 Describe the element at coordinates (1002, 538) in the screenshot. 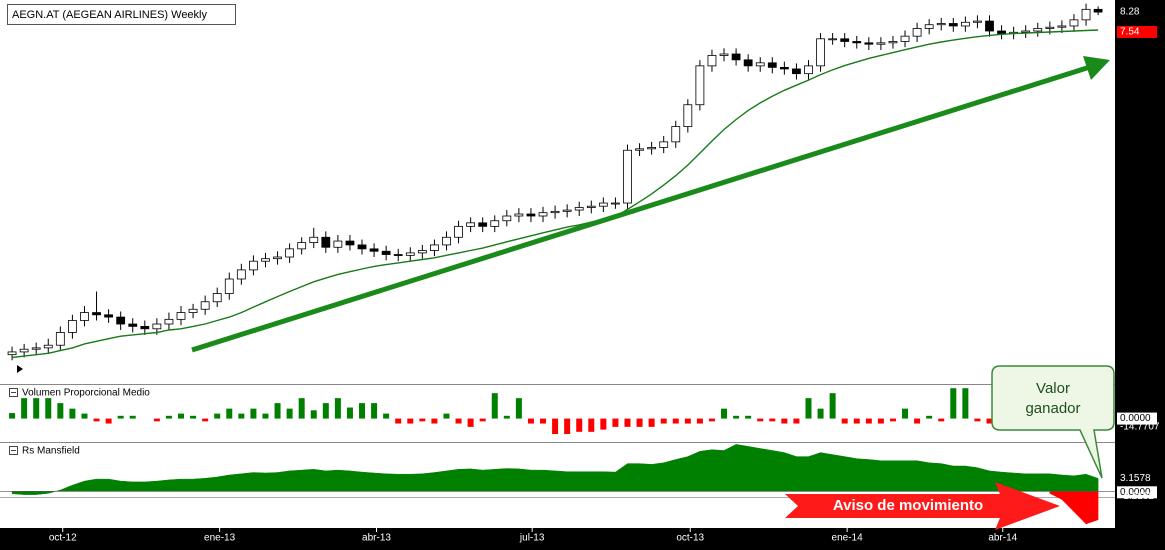

I see `x-tick-label: abr-14` at that location.